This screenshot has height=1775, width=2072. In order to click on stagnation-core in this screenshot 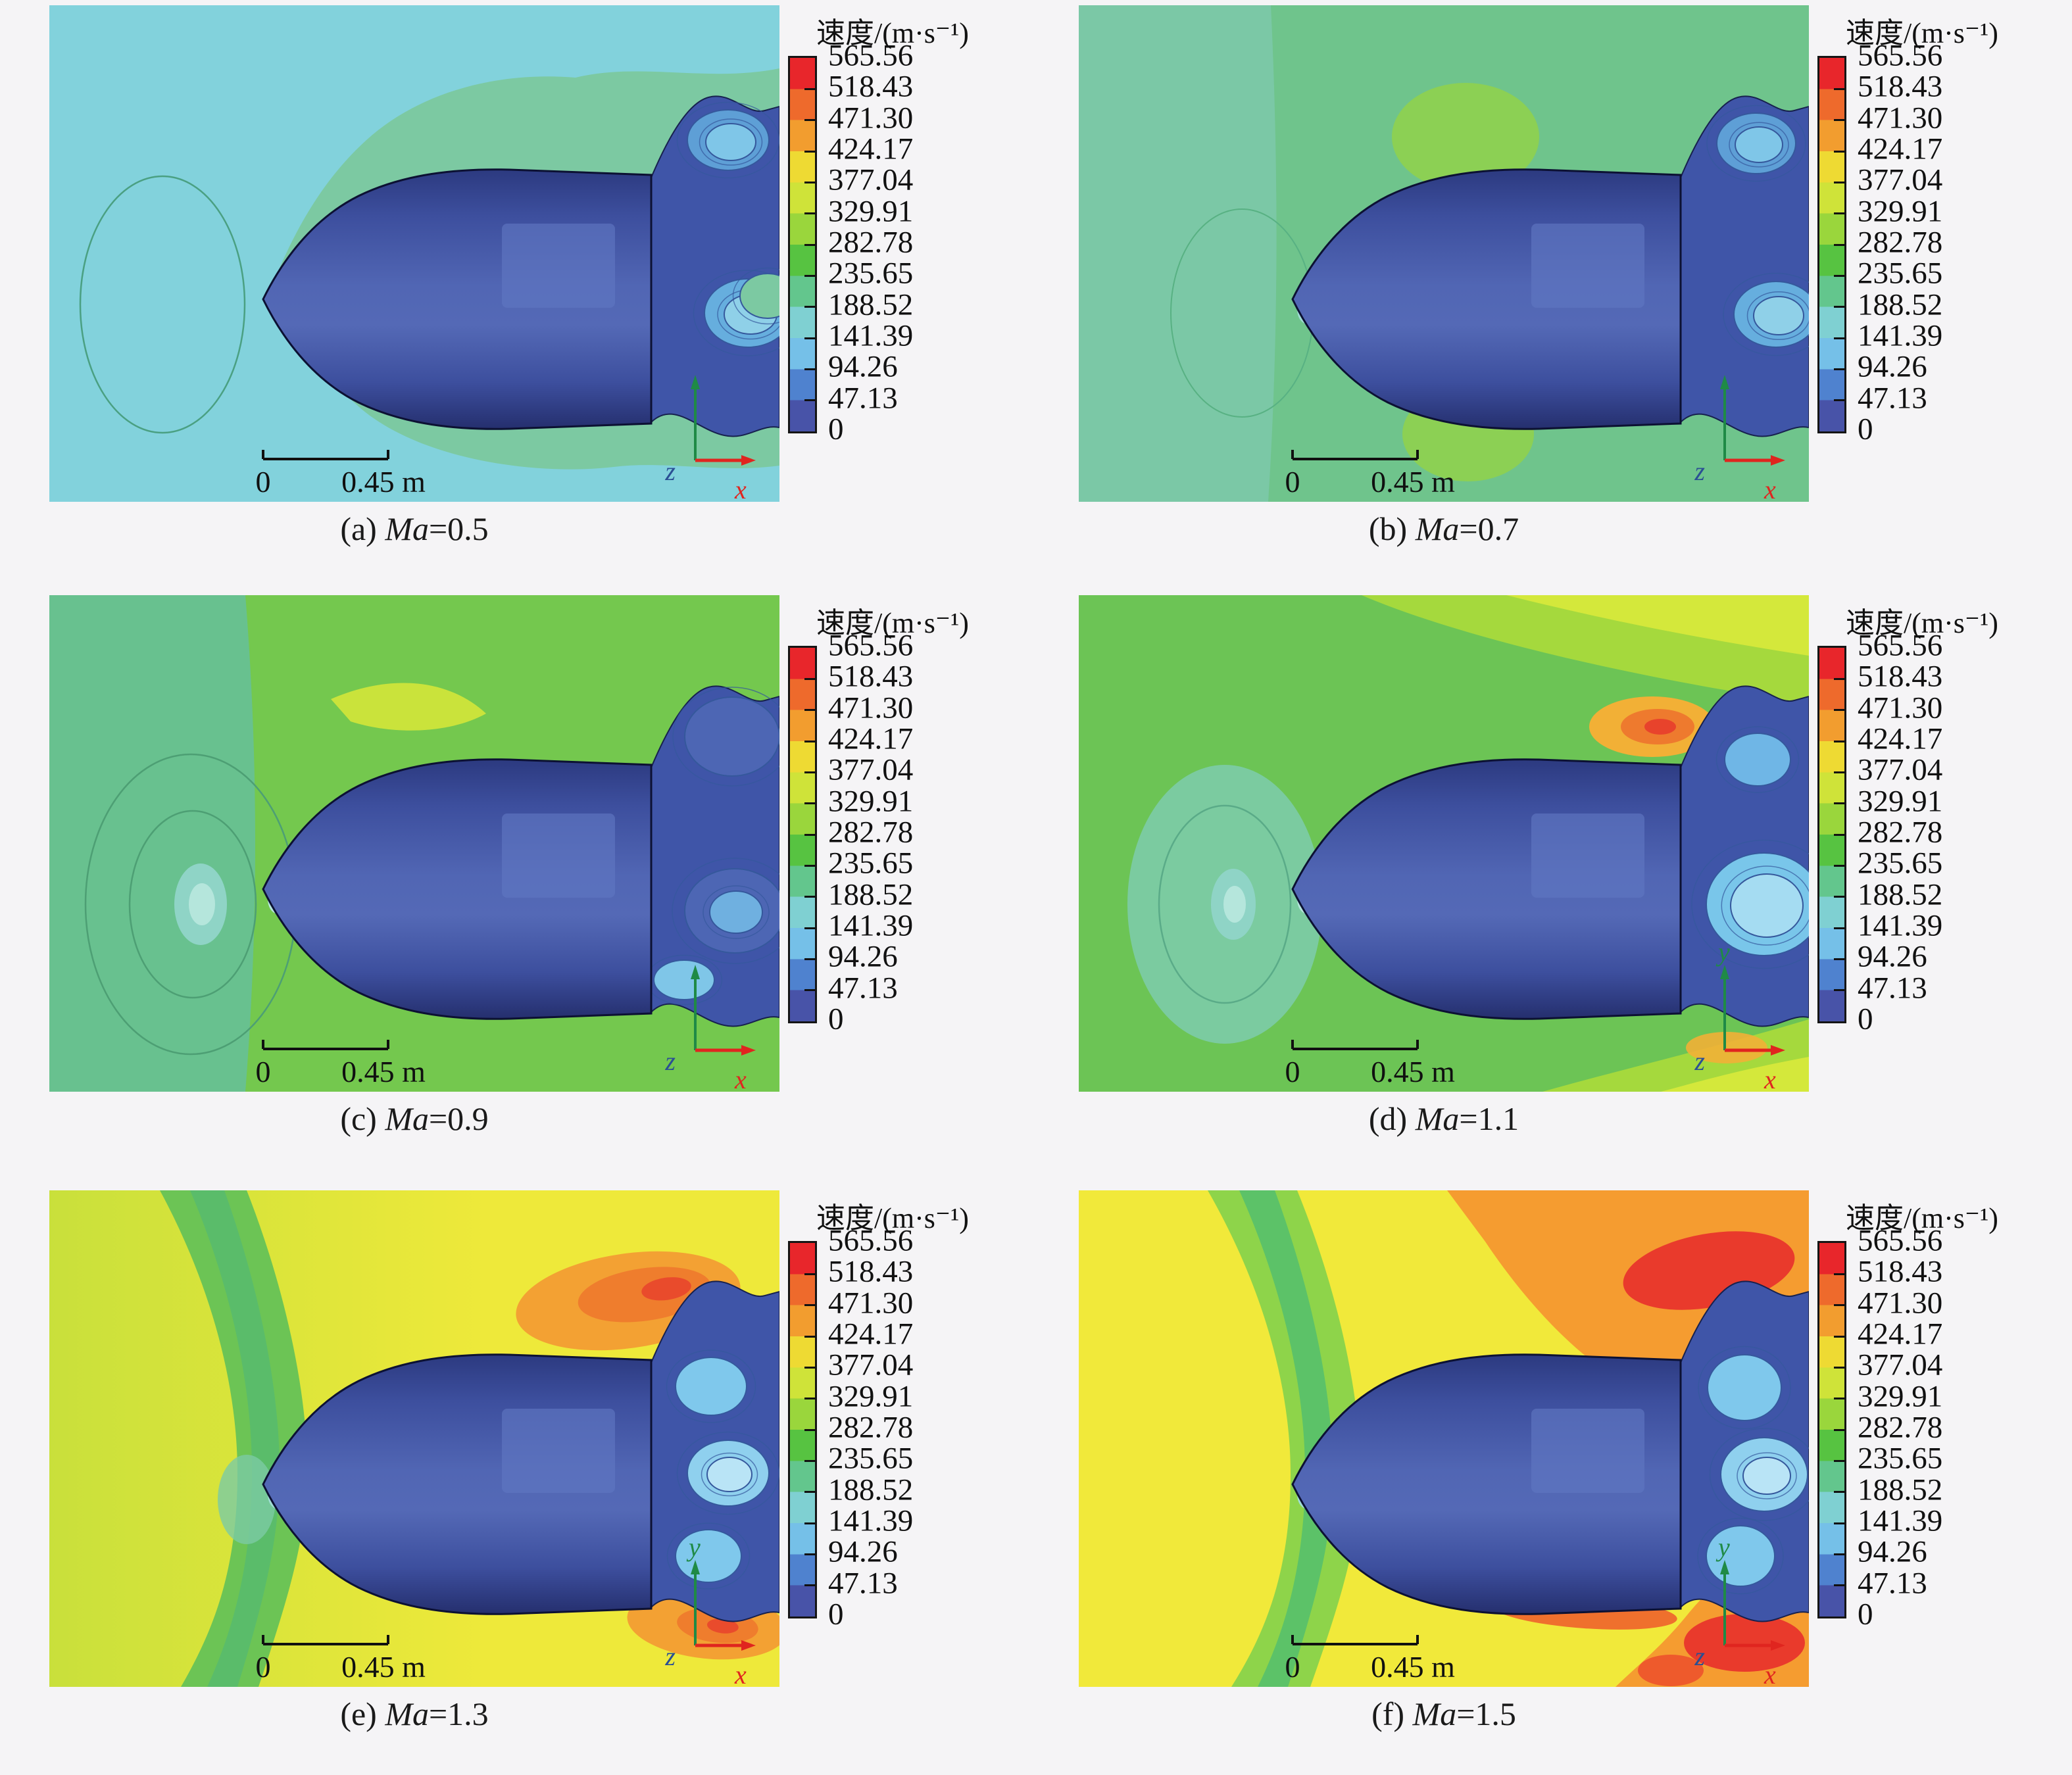, I will do `click(202, 904)`.